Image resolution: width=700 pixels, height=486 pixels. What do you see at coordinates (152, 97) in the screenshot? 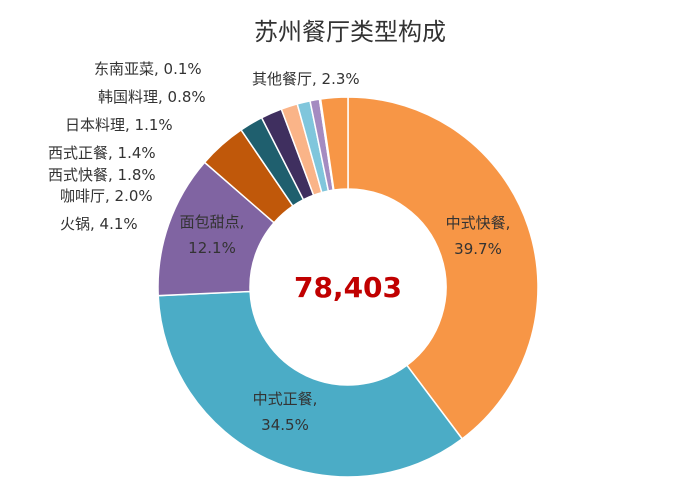
I see `slice-label: 韩国料理, 0.8%` at bounding box center [152, 97].